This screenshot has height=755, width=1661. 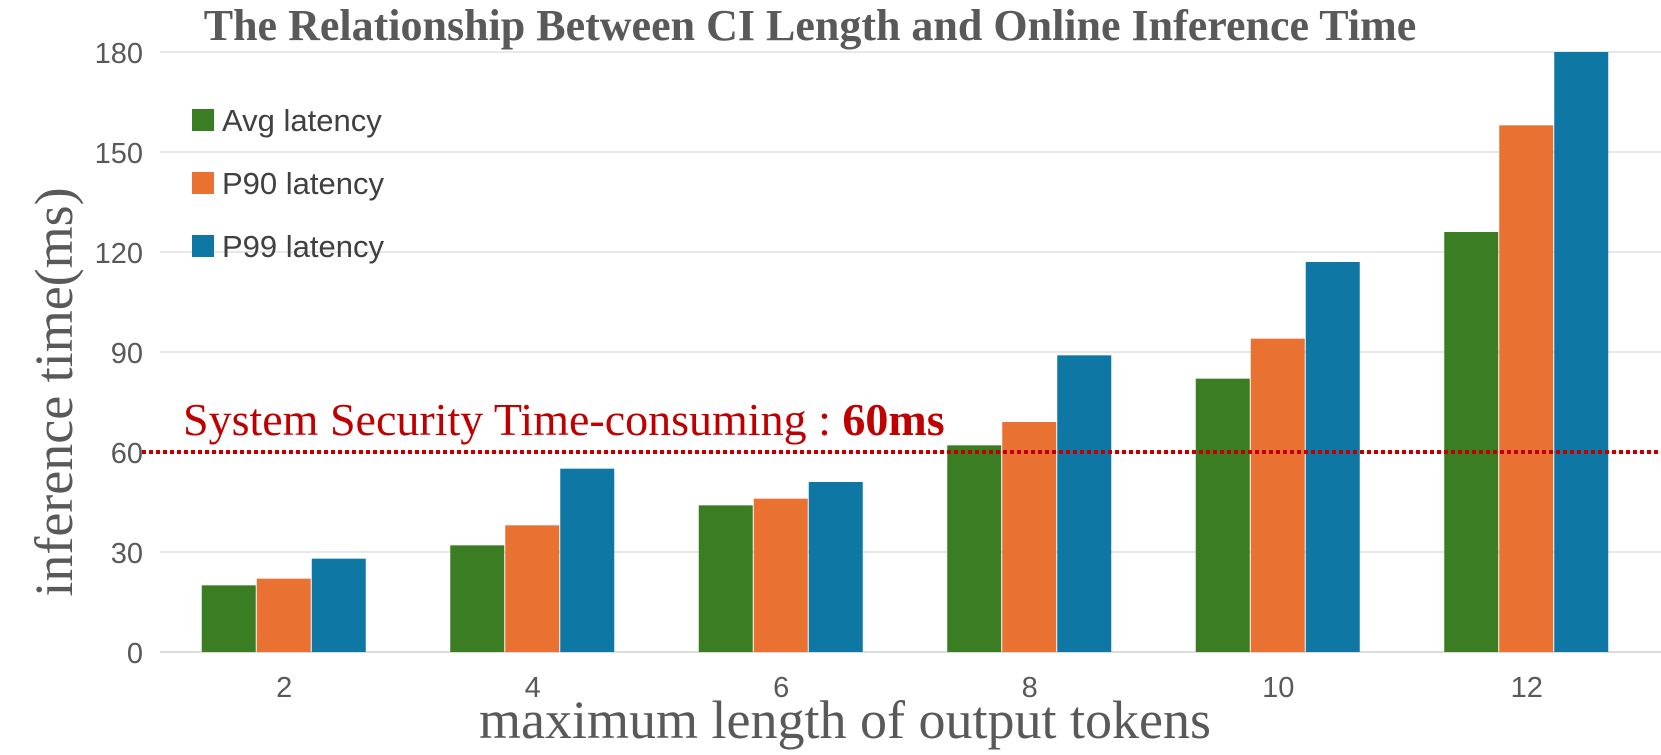 What do you see at coordinates (781, 688) in the screenshot?
I see `x-tick-label: 6` at bounding box center [781, 688].